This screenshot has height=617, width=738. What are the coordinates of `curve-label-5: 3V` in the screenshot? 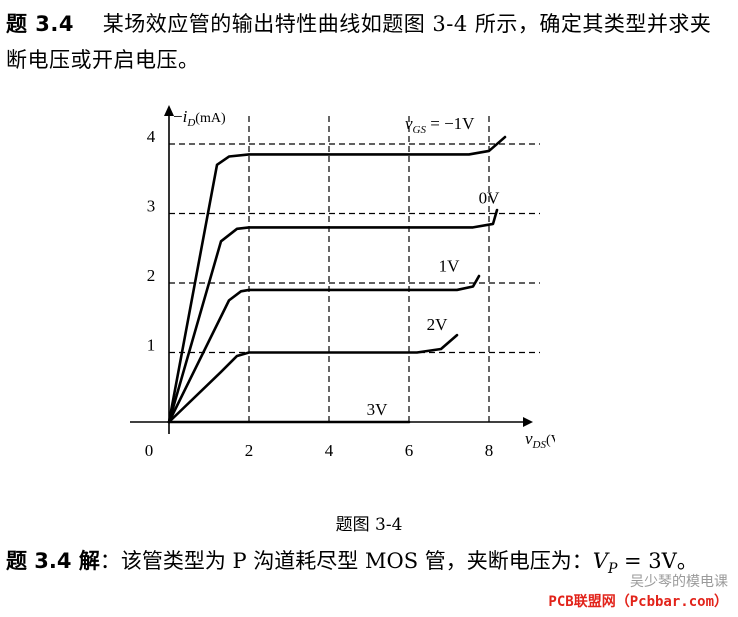 It's located at (378, 409).